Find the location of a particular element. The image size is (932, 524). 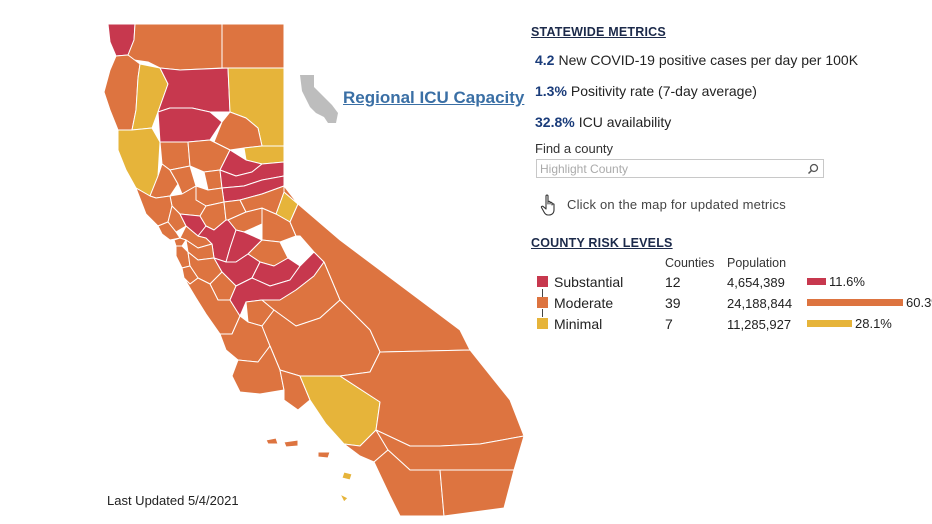

risk-population: 24,188,844 is located at coordinates (760, 303).